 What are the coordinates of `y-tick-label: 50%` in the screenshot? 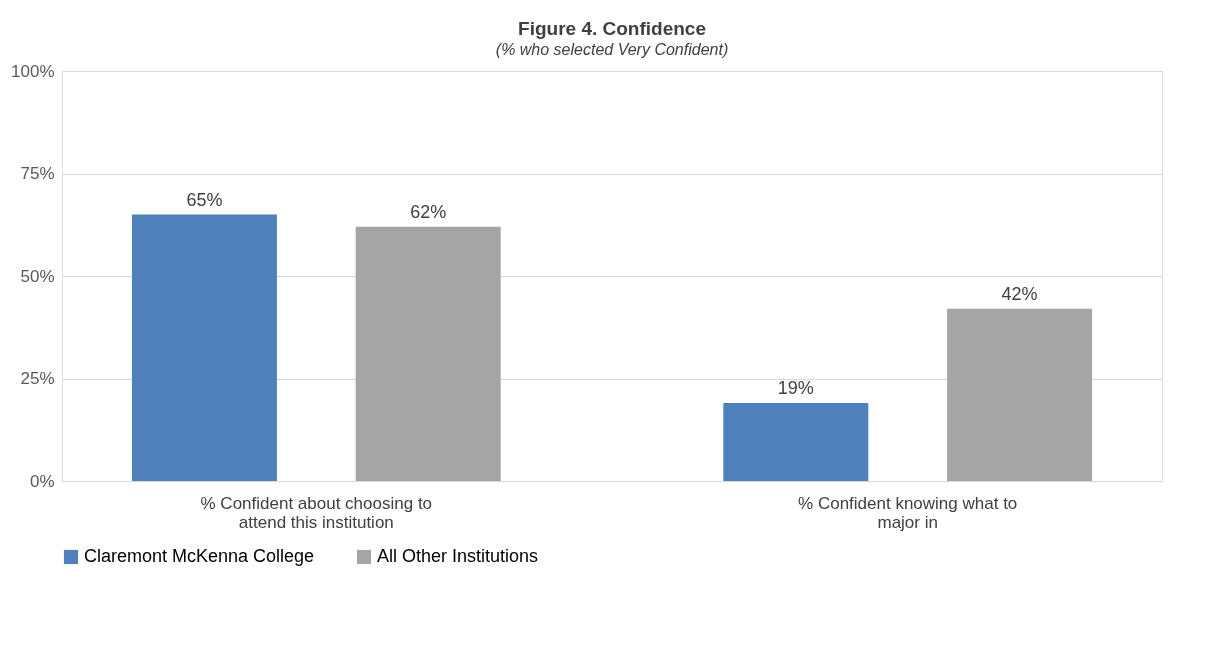 It's located at (37, 276).